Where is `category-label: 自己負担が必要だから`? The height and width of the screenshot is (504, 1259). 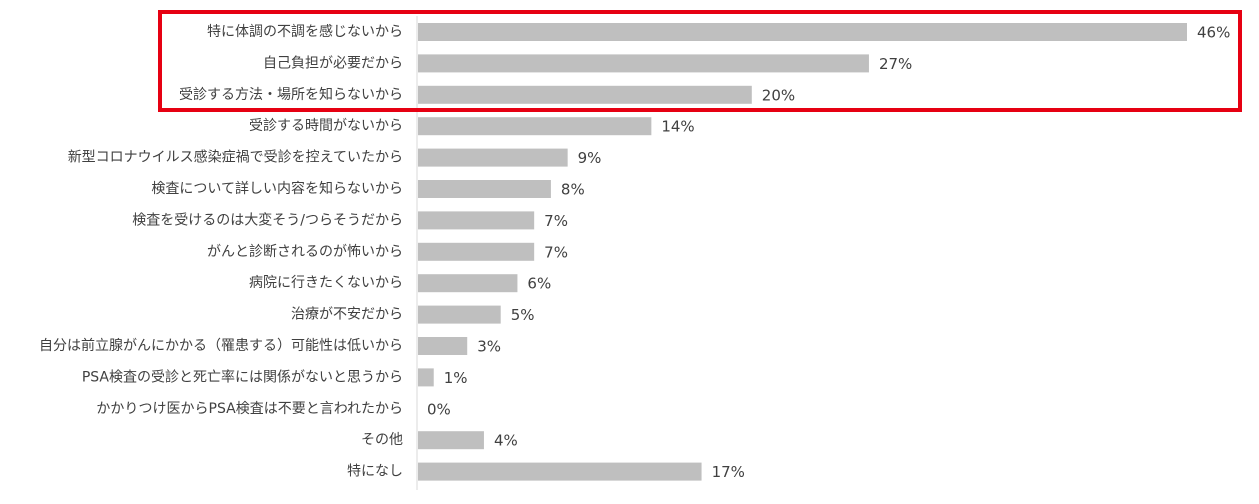
category-label: 自己負担が必要だから is located at coordinates (333, 63).